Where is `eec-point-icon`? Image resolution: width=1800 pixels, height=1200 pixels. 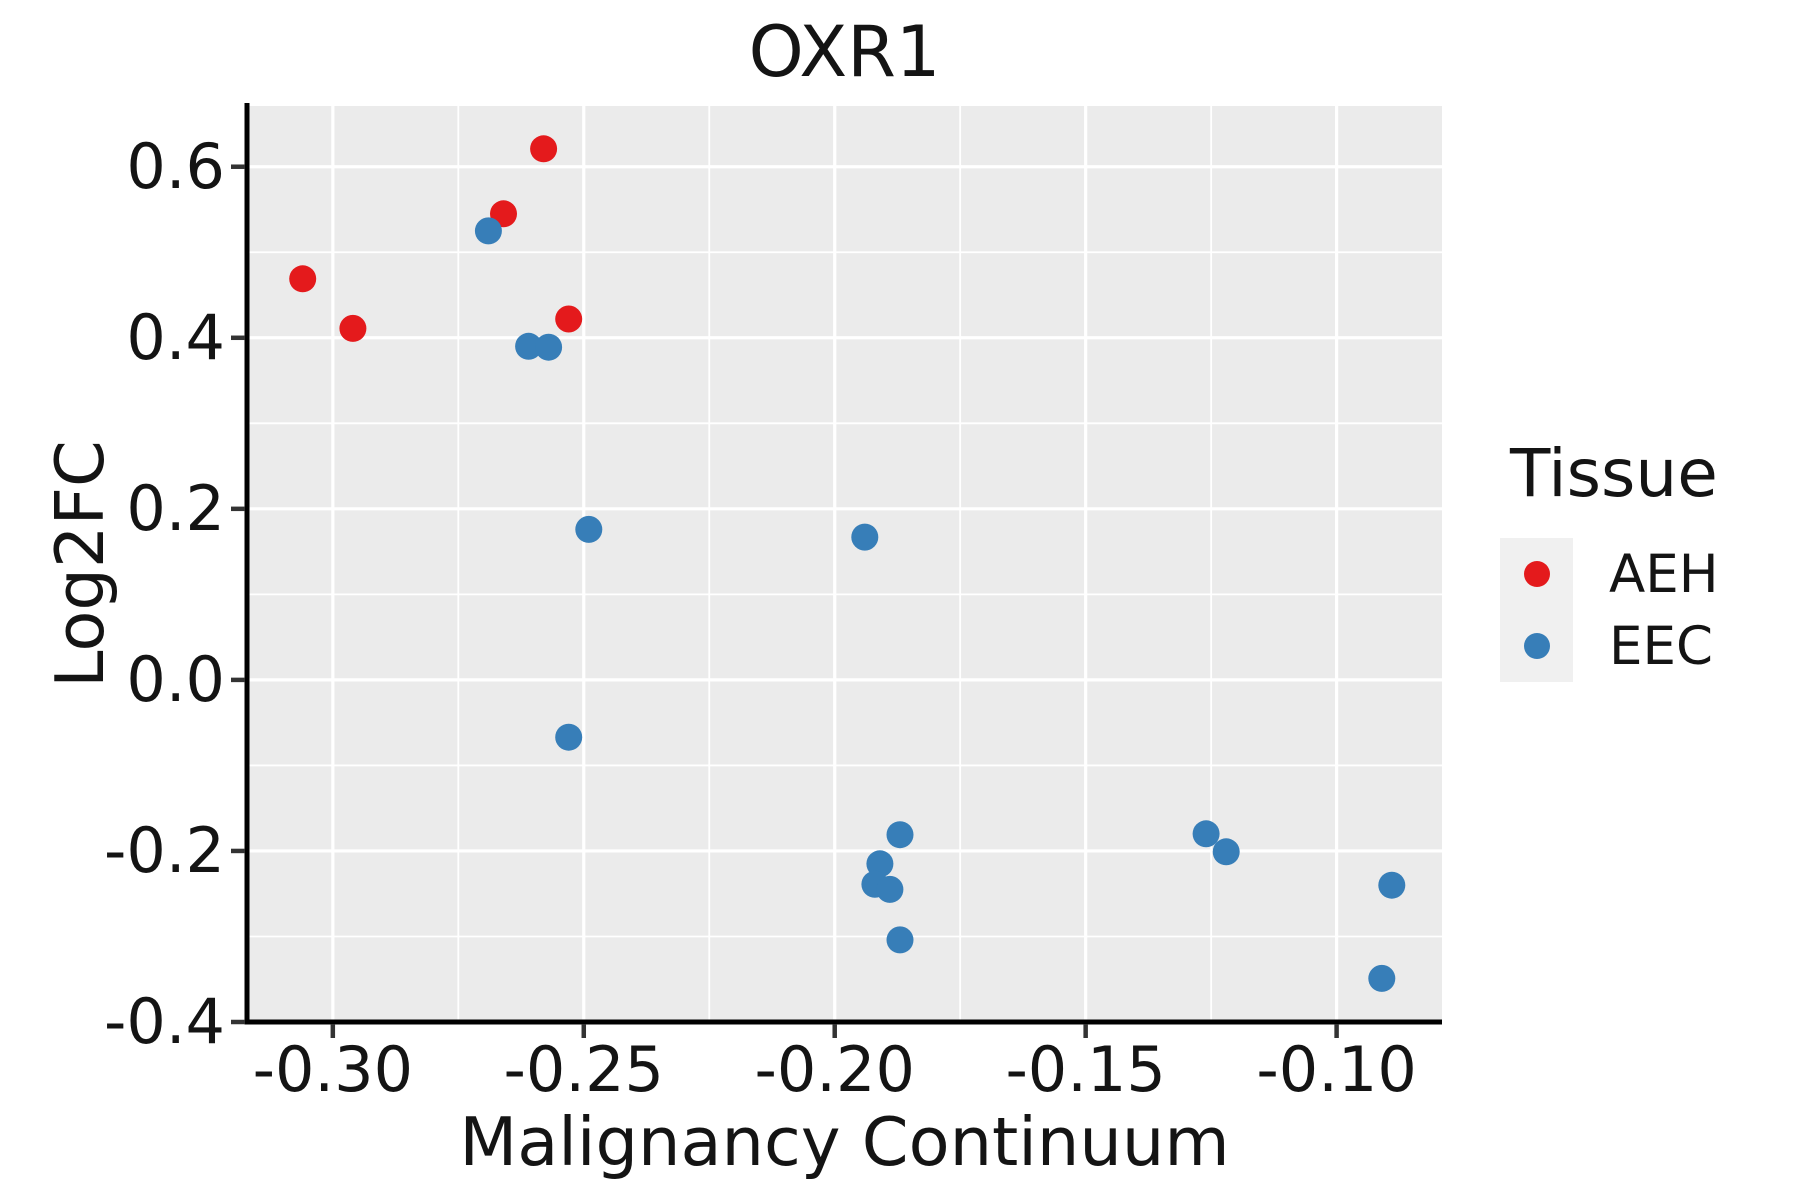 eec-point-icon is located at coordinates (1536, 646).